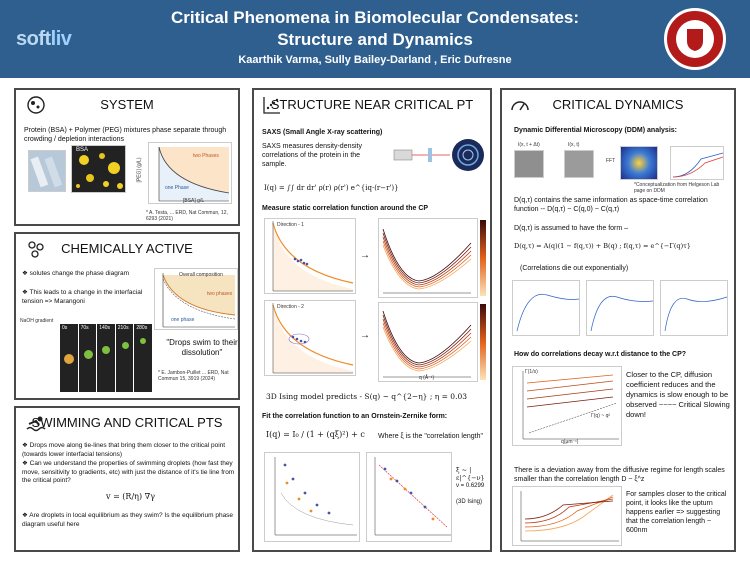  What do you see at coordinates (430, 436) in the screenshot?
I see `xi-text: Where ξ is the "correlation length"` at bounding box center [430, 436].